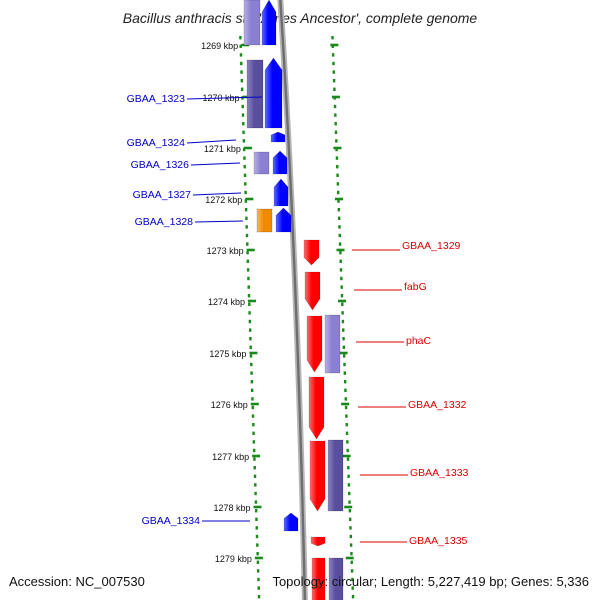 This screenshot has height=600, width=600. What do you see at coordinates (226, 302) in the screenshot?
I see `ruler-tick-label: 1274 kbp` at bounding box center [226, 302].